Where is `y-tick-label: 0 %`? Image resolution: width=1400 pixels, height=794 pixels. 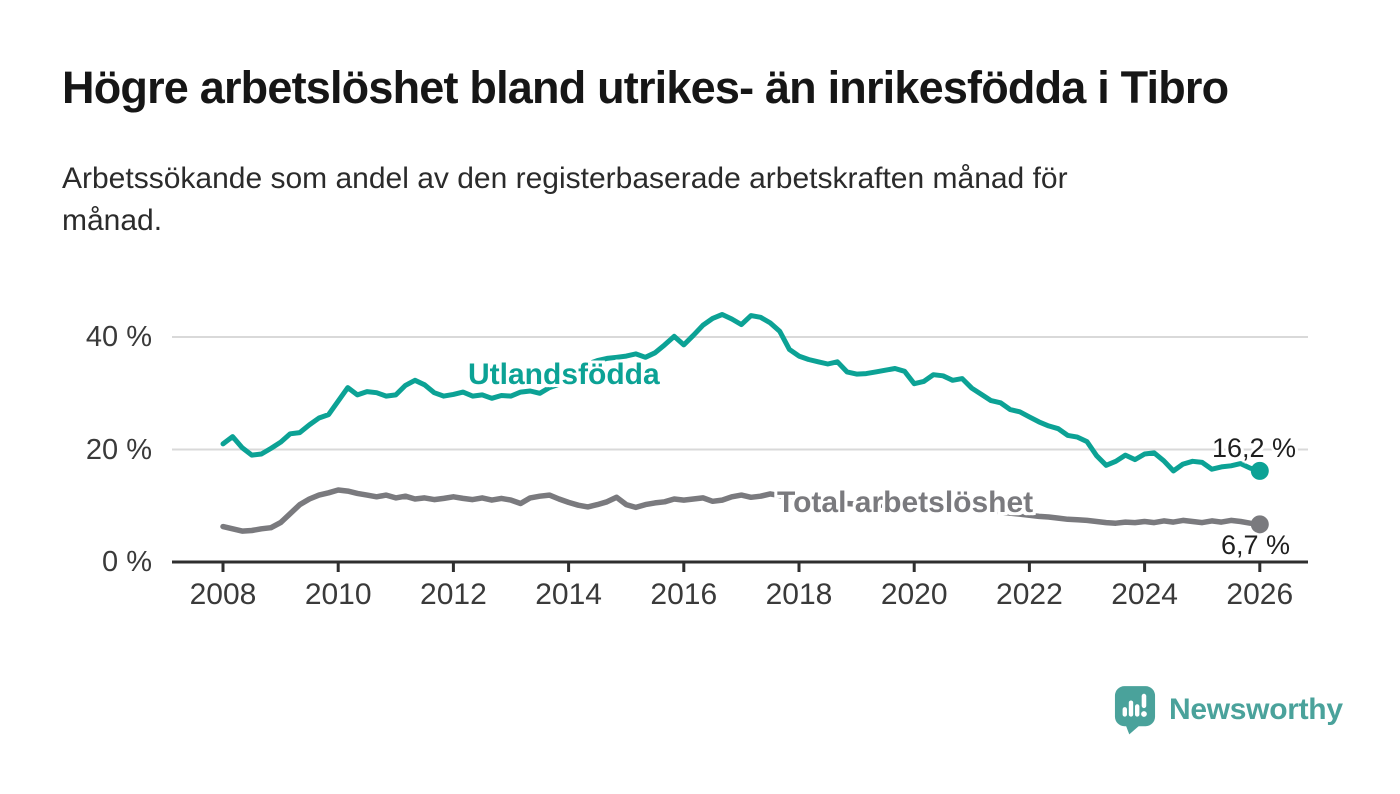
y-tick-label: 0 % is located at coordinates (127, 562).